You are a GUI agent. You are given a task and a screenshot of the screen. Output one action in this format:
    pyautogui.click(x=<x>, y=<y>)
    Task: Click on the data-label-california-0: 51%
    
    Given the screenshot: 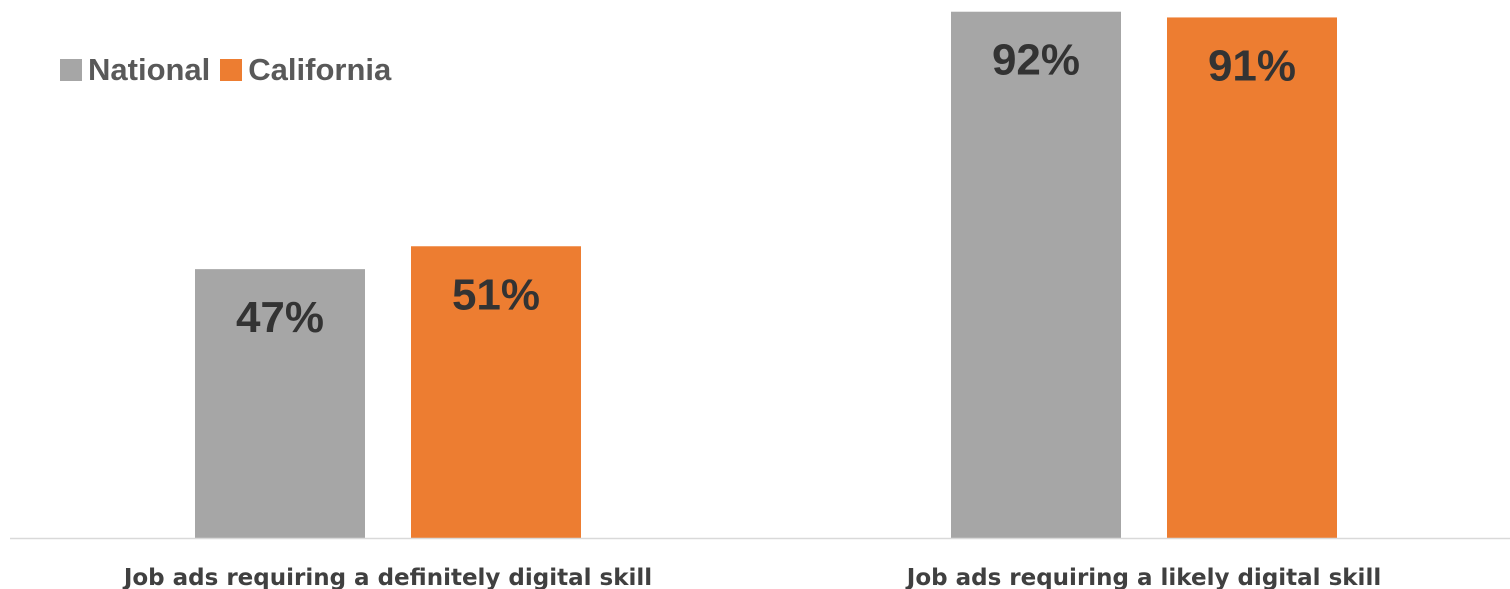 What is the action you would take?
    pyautogui.click(x=496, y=294)
    